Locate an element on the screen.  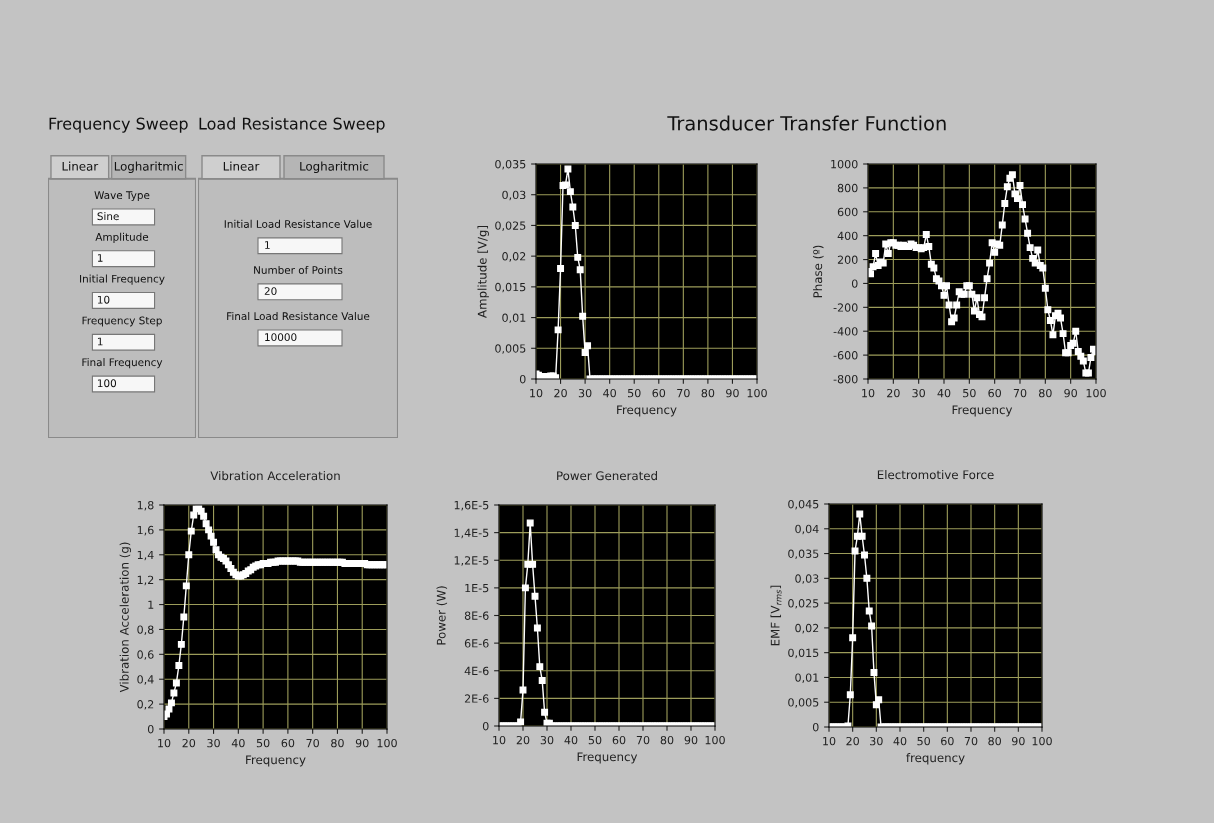
y-tick-label: 1,8 is located at coordinates (145, 505).